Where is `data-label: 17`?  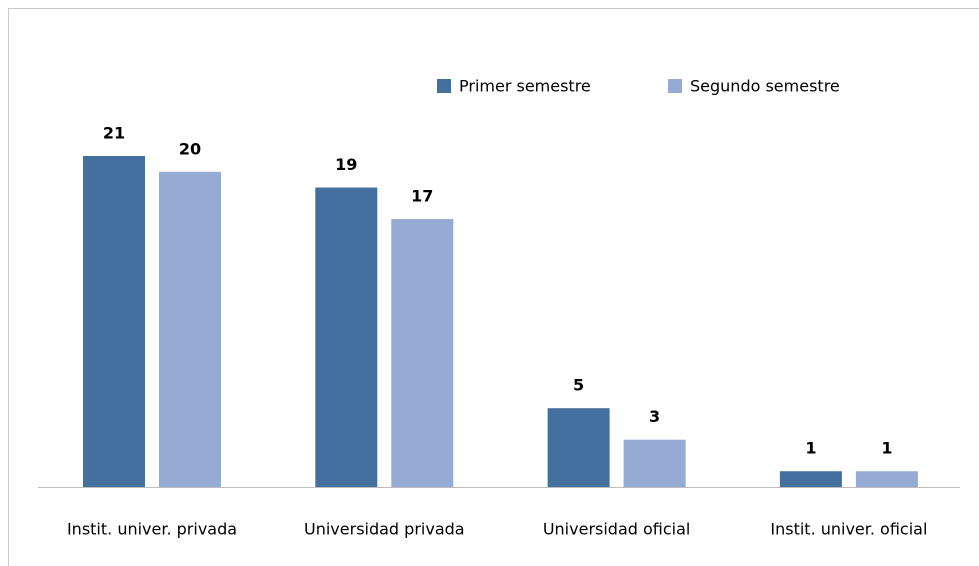 data-label: 17 is located at coordinates (422, 196).